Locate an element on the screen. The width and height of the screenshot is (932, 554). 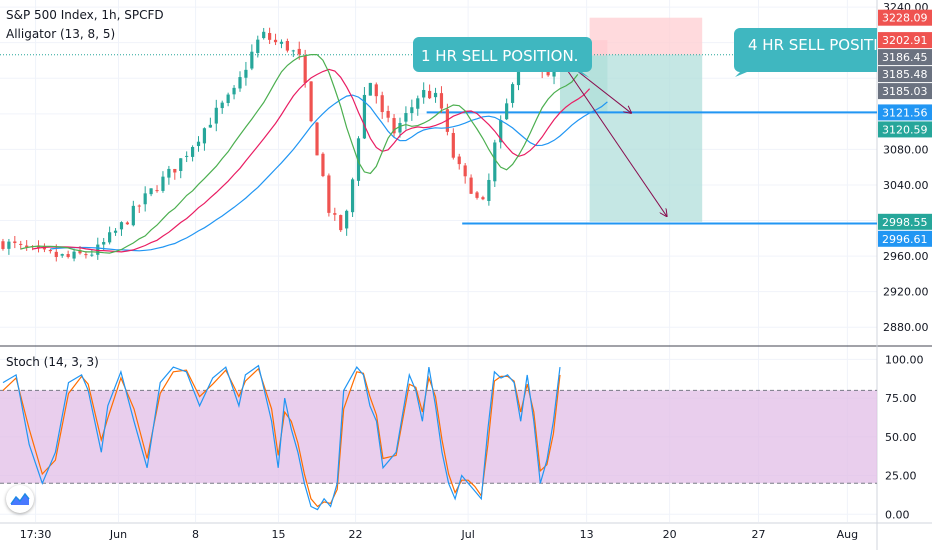
time-tick-label: 13 is located at coordinates (587, 534).